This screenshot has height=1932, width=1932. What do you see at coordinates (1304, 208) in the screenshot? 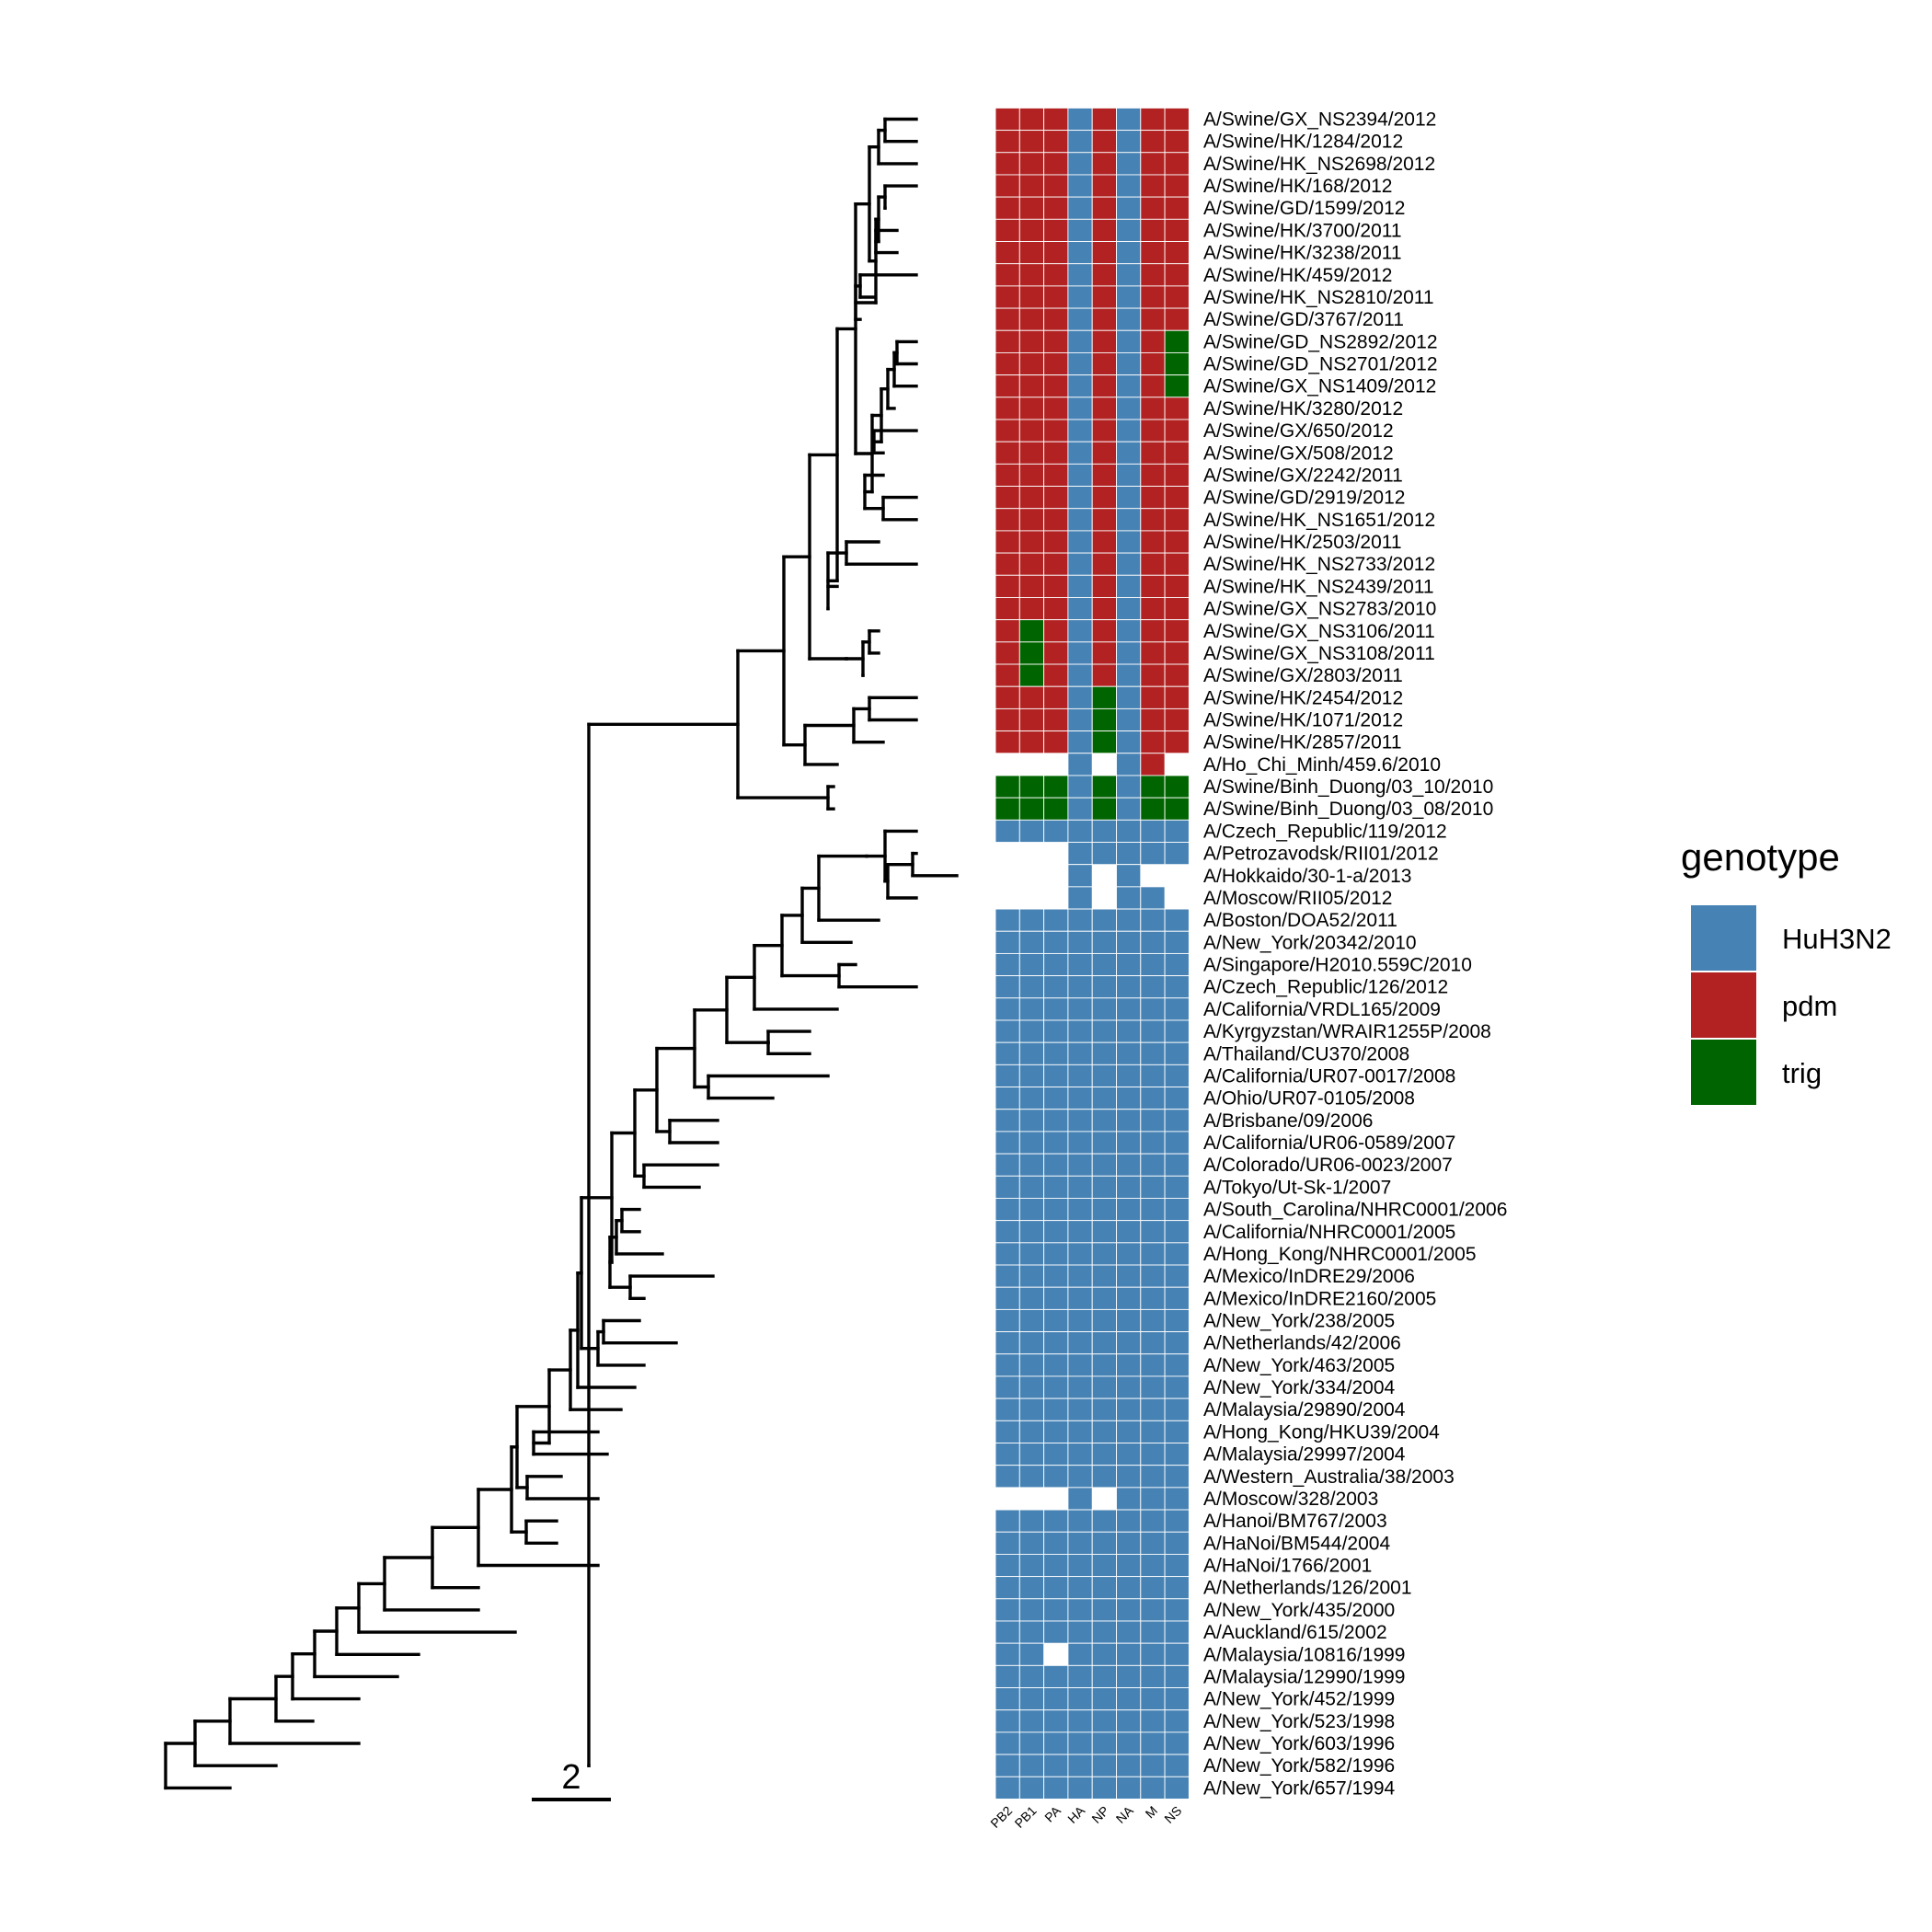
I see `strain-label: A/Swine/GD/1599/2012` at bounding box center [1304, 208].